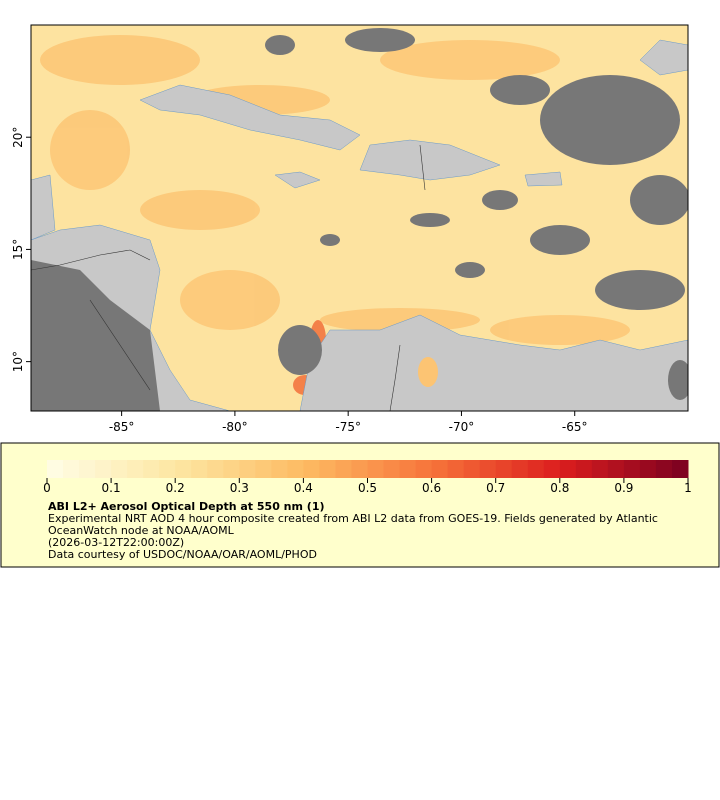 Image resolution: width=720 pixels, height=800 pixels. I want to click on colorbar: 0 0.1 0.2 0.3 0.4 0.5 0.6 0.7 0.8 0.9 1, so click(367, 477).